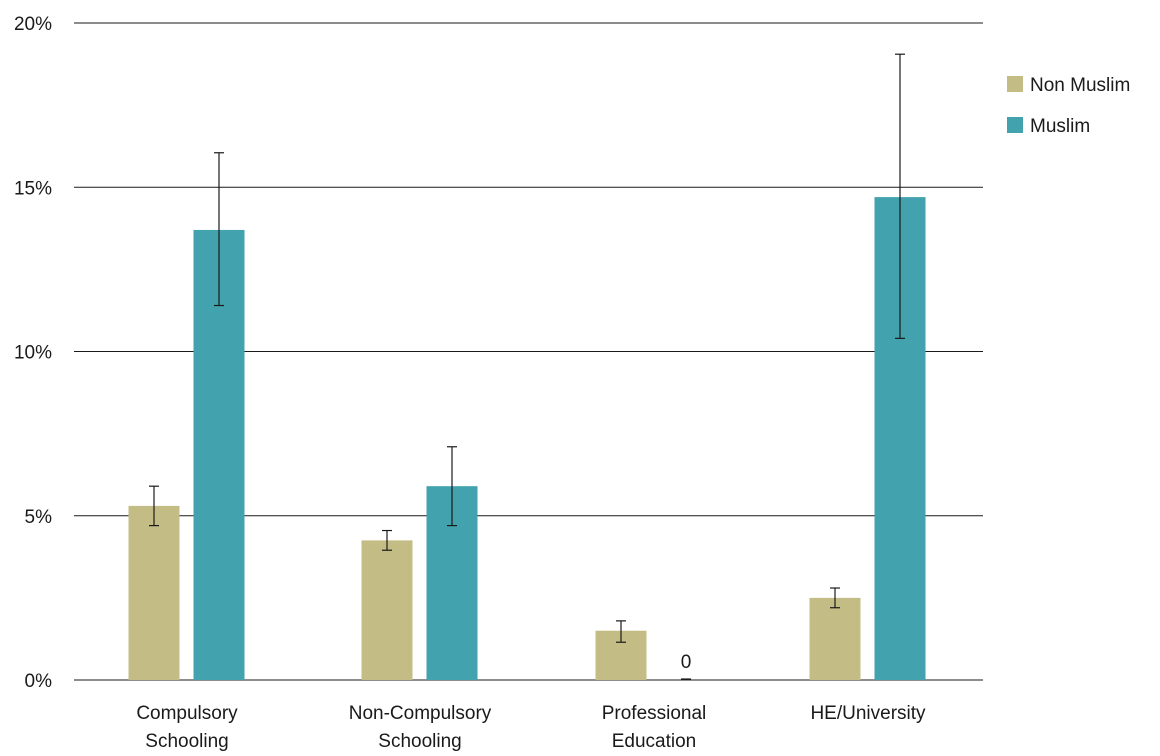 The image size is (1160, 756). What do you see at coordinates (654, 713) in the screenshot?
I see `x-tick-label-line: Professional` at bounding box center [654, 713].